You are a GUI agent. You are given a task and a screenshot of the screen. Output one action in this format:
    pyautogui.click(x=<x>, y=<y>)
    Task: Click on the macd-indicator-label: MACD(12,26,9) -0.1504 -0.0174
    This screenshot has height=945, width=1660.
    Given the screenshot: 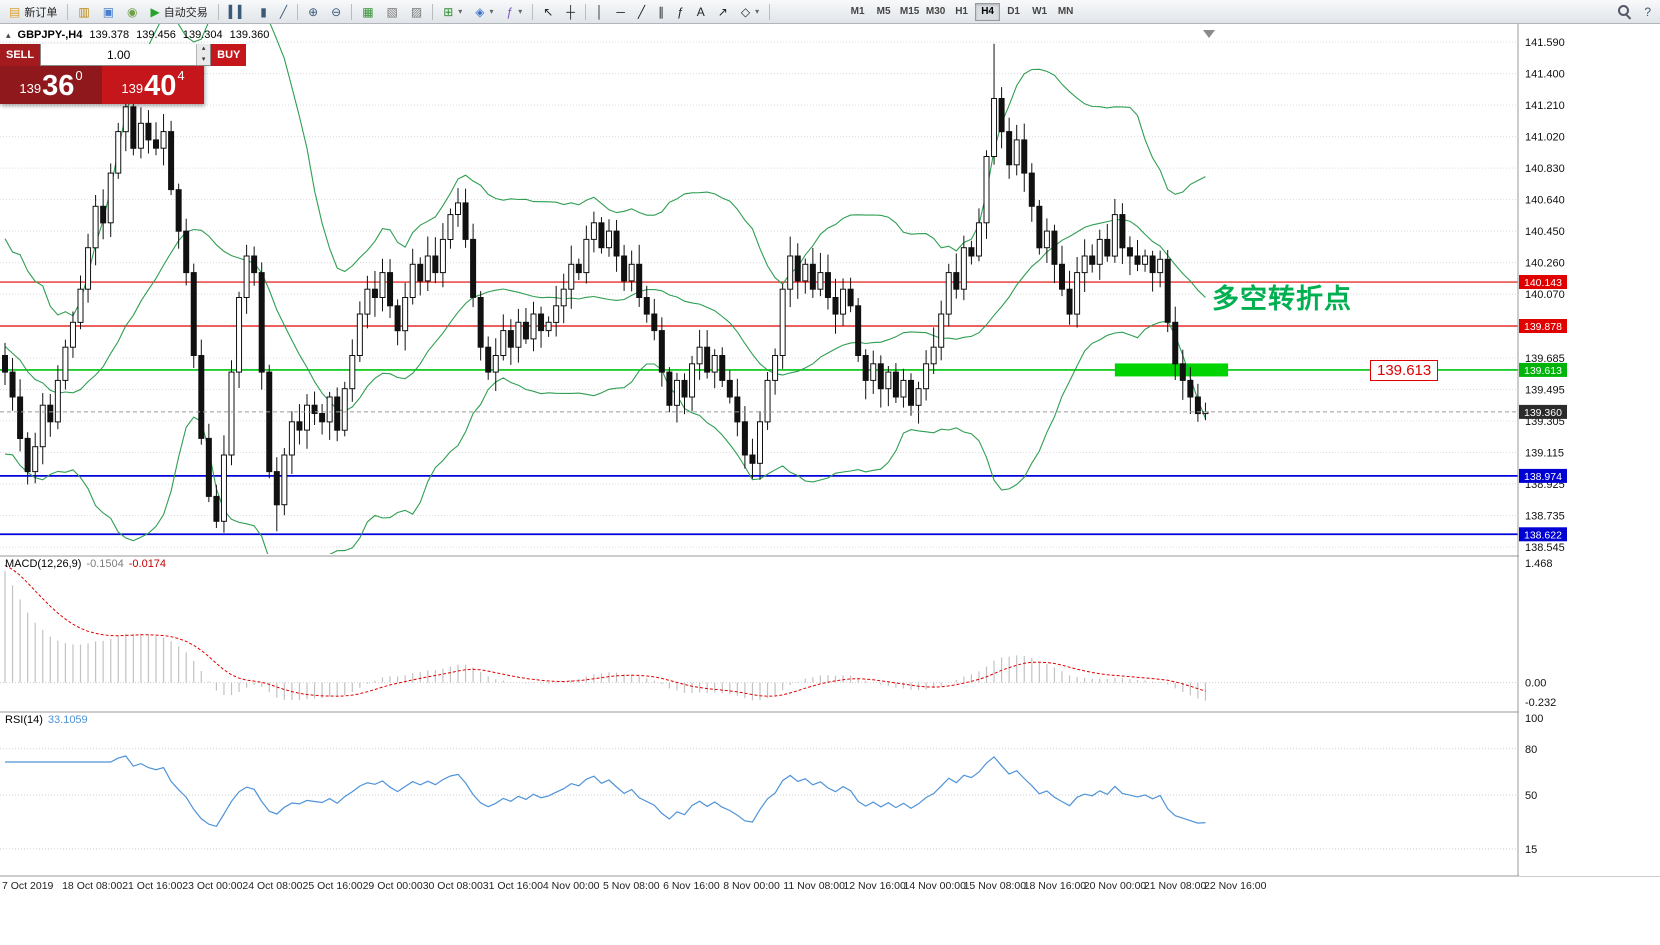 What is the action you would take?
    pyautogui.click(x=85, y=564)
    